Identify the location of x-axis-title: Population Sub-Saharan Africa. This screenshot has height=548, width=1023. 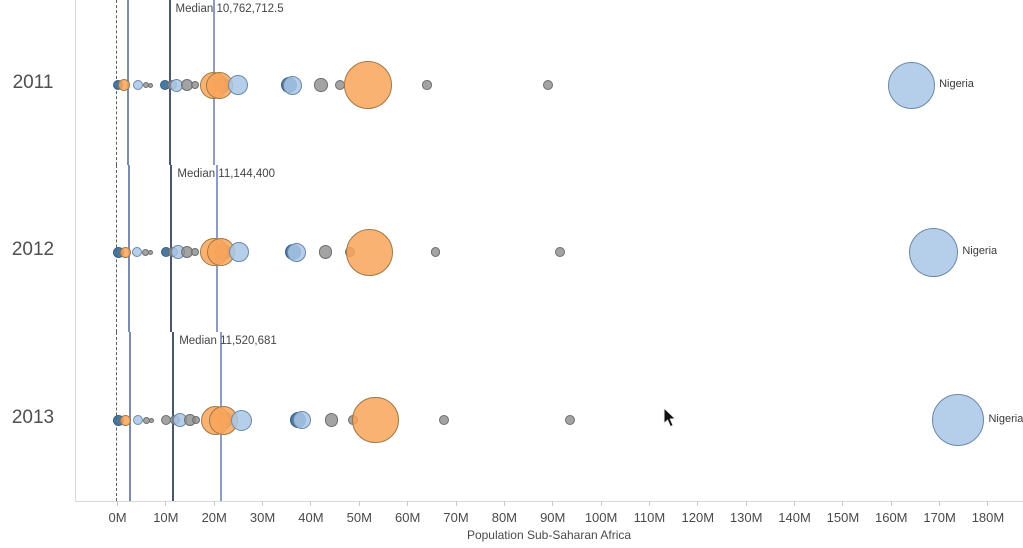
(549, 535).